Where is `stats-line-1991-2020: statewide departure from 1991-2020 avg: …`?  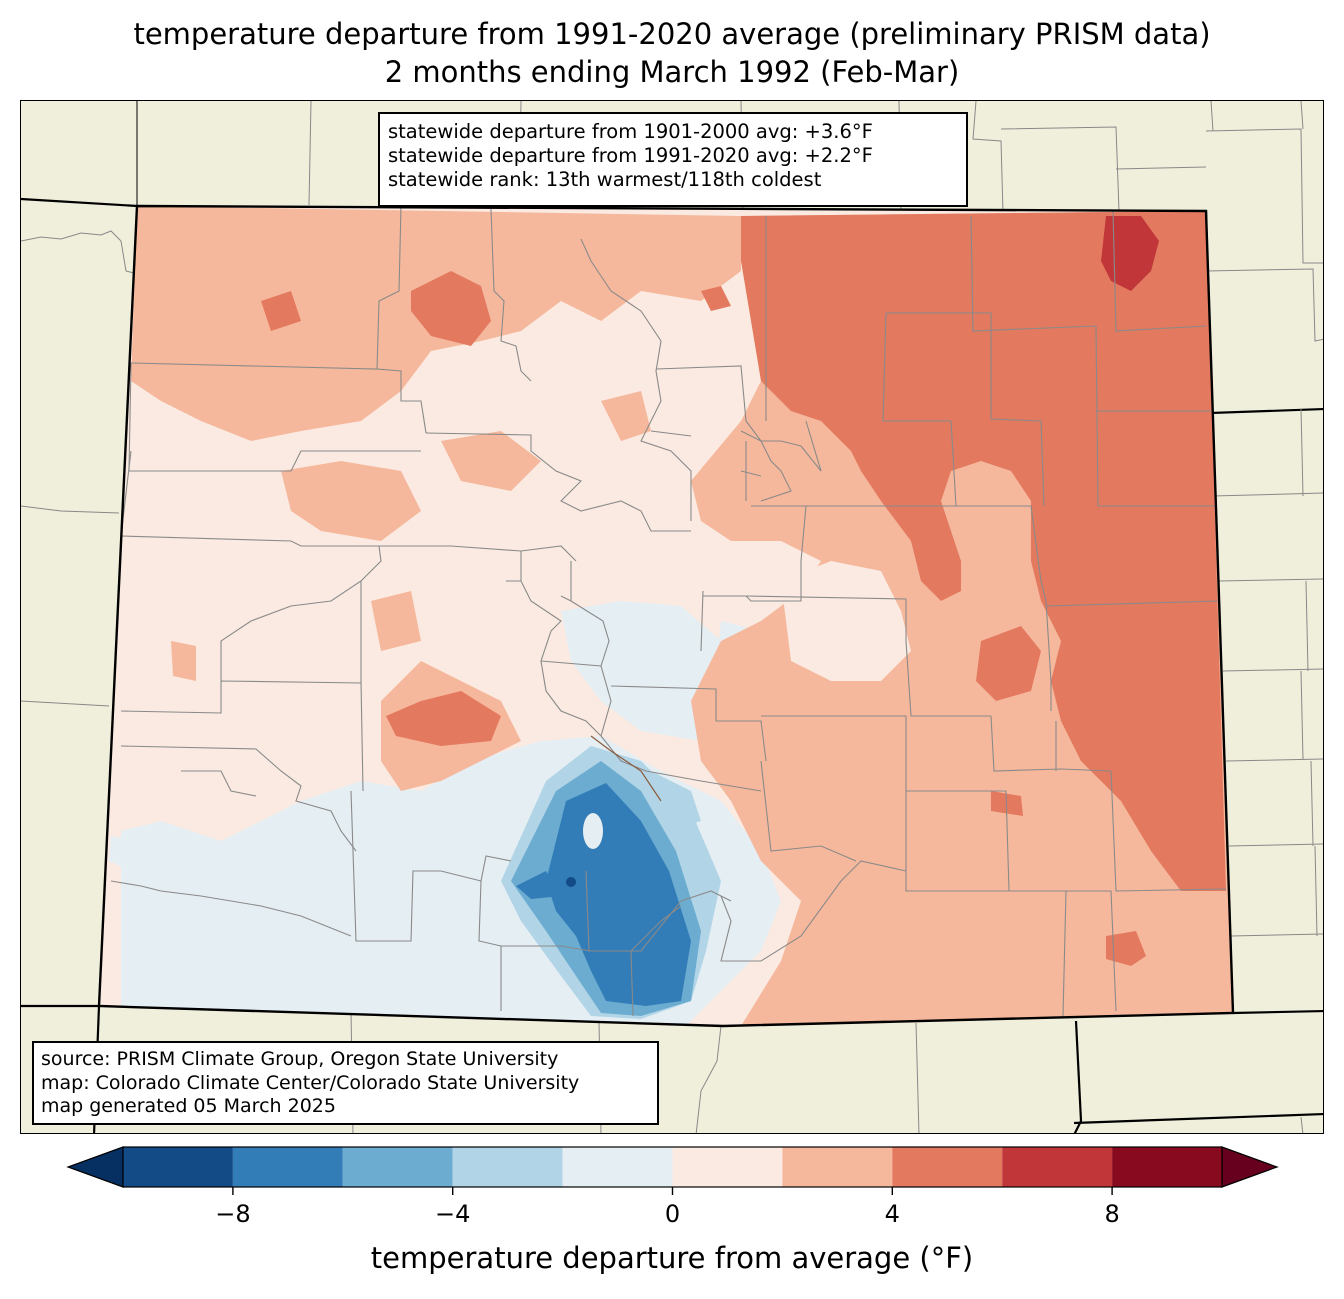 stats-line-1991-2020: statewide departure from 1991-2020 avg: … is located at coordinates (630, 155).